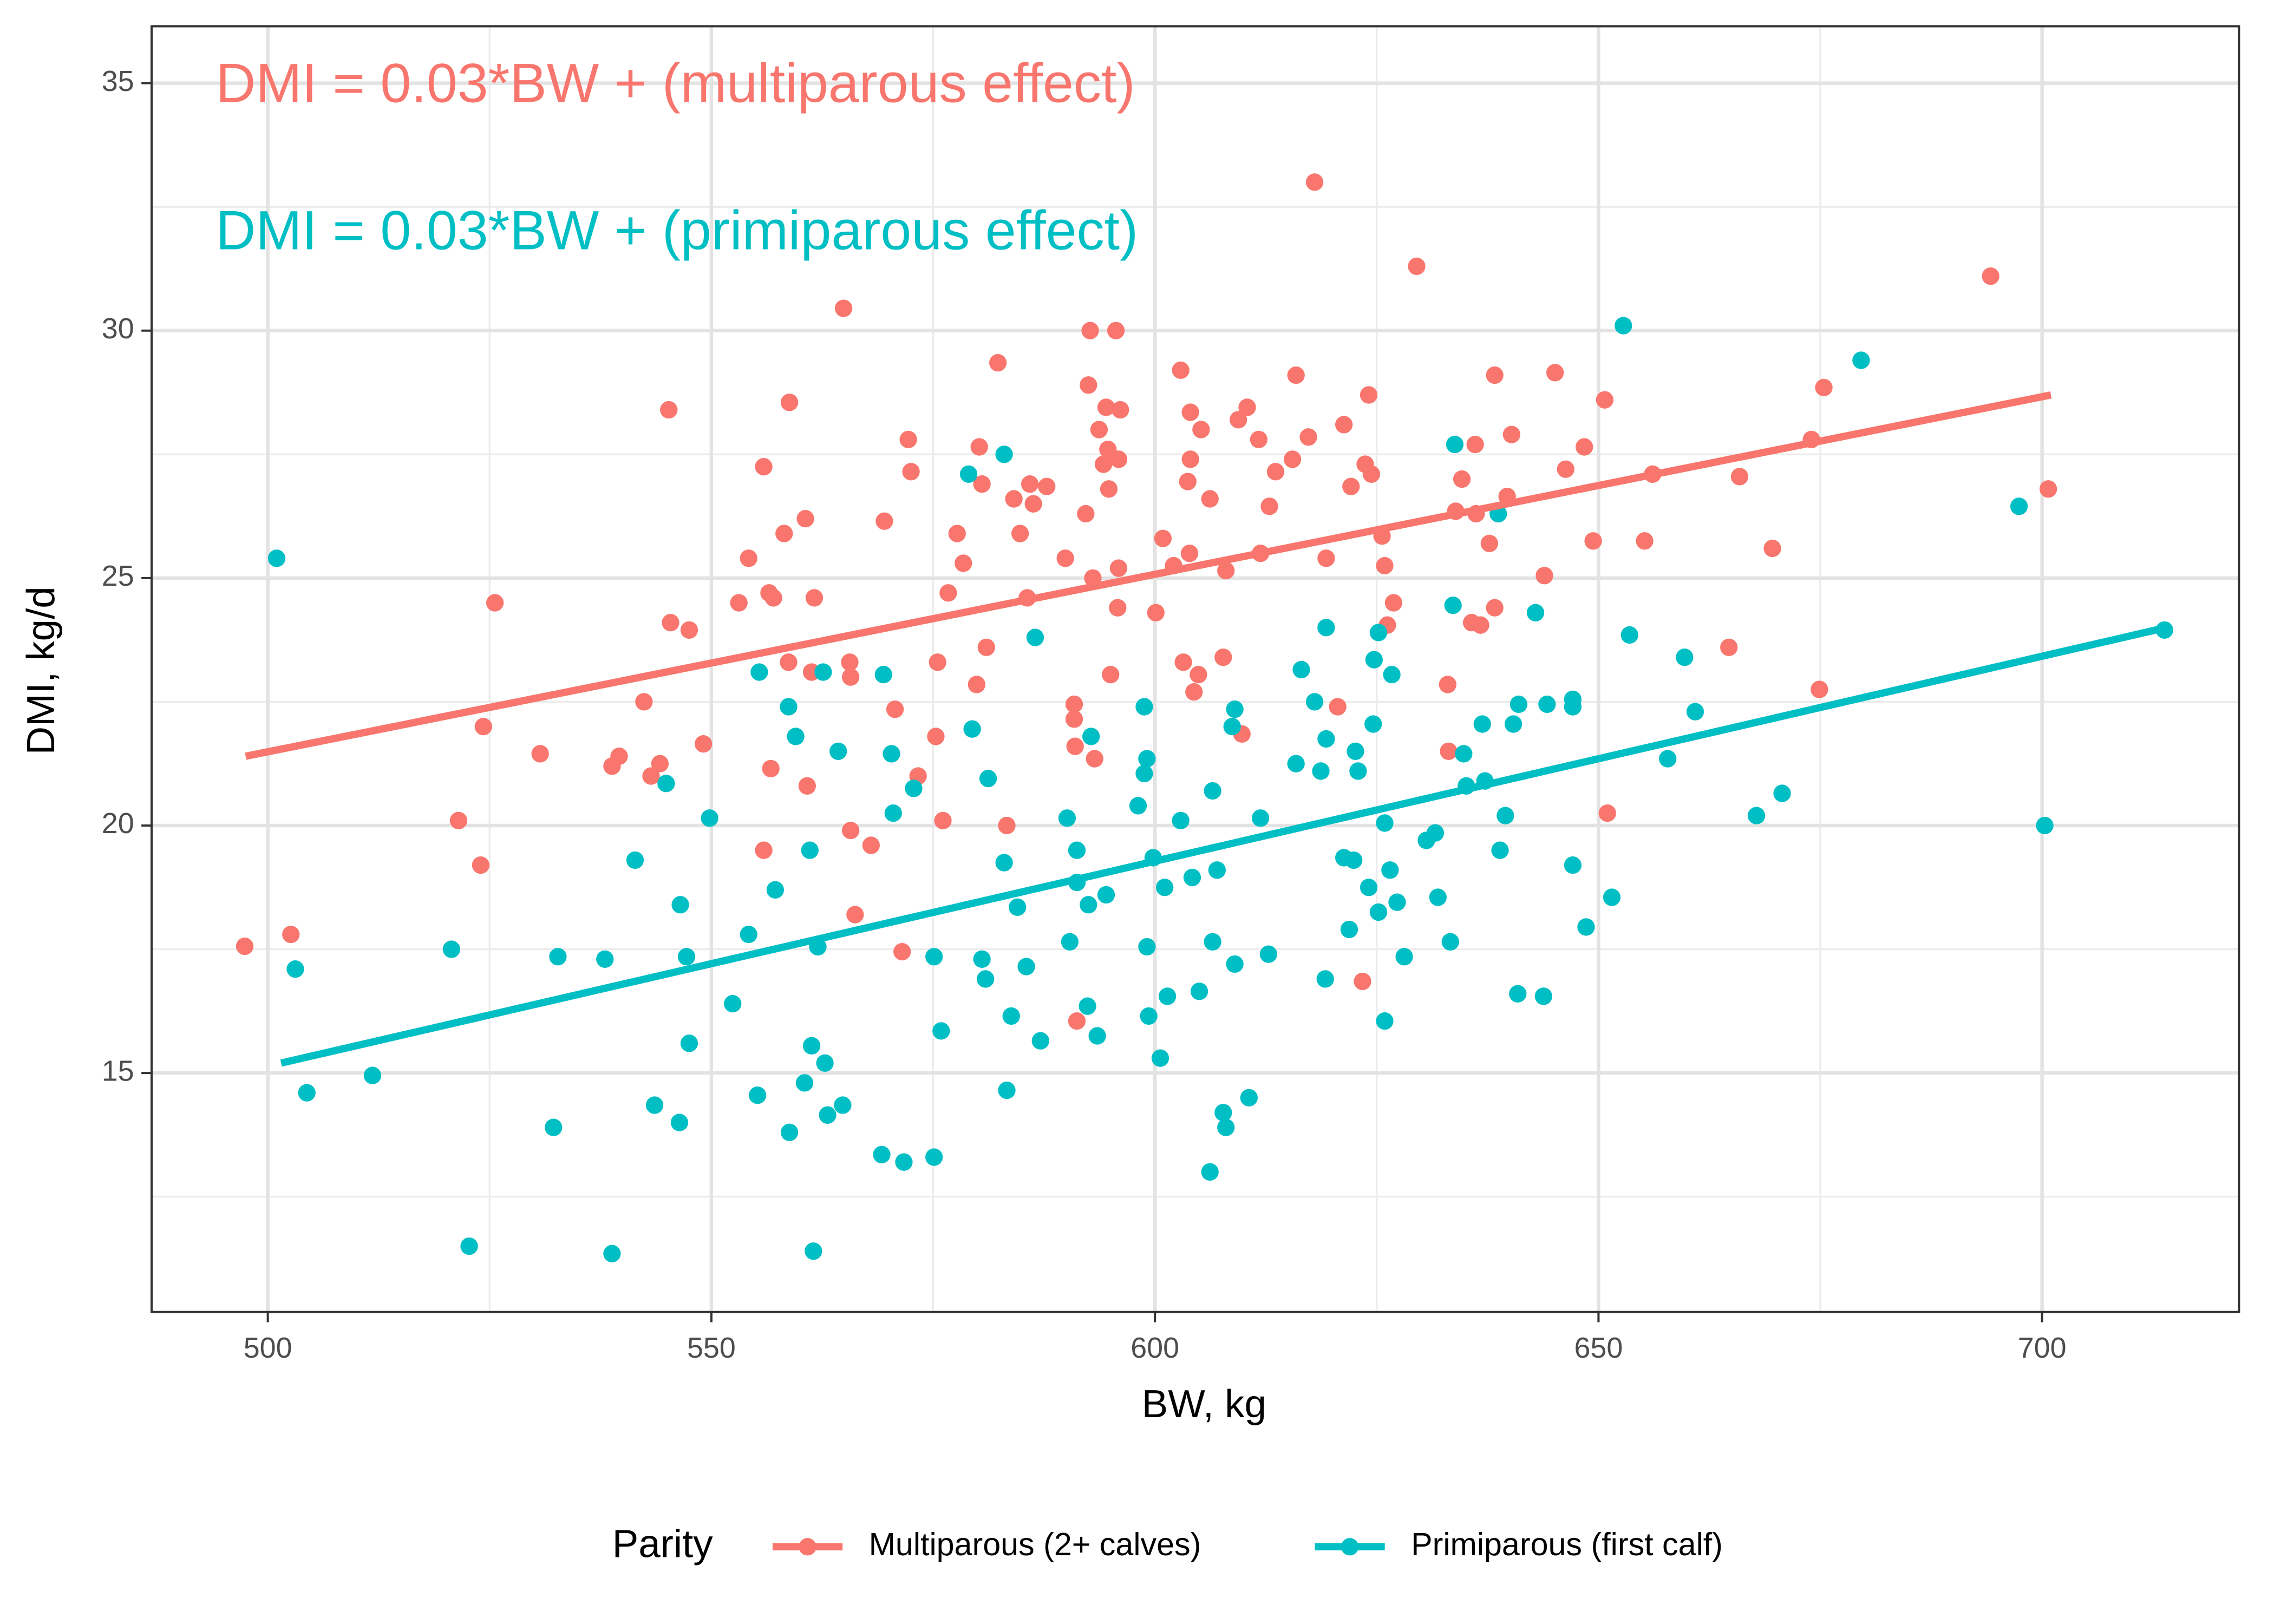 Image resolution: width=2274 pixels, height=1624 pixels. What do you see at coordinates (1567, 1544) in the screenshot?
I see `legend-label: Primiparous (first calf)` at bounding box center [1567, 1544].